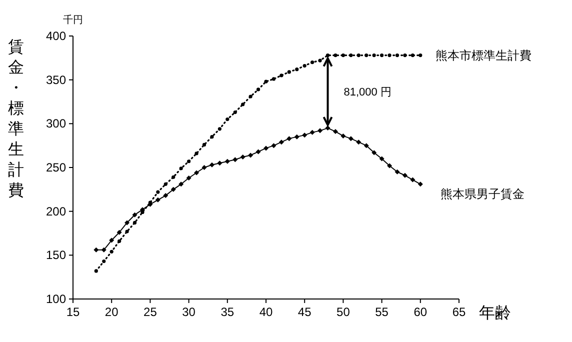 The width and height of the screenshot is (572, 342). I want to click on series-label: 熊本県男子賃金, so click(482, 194).